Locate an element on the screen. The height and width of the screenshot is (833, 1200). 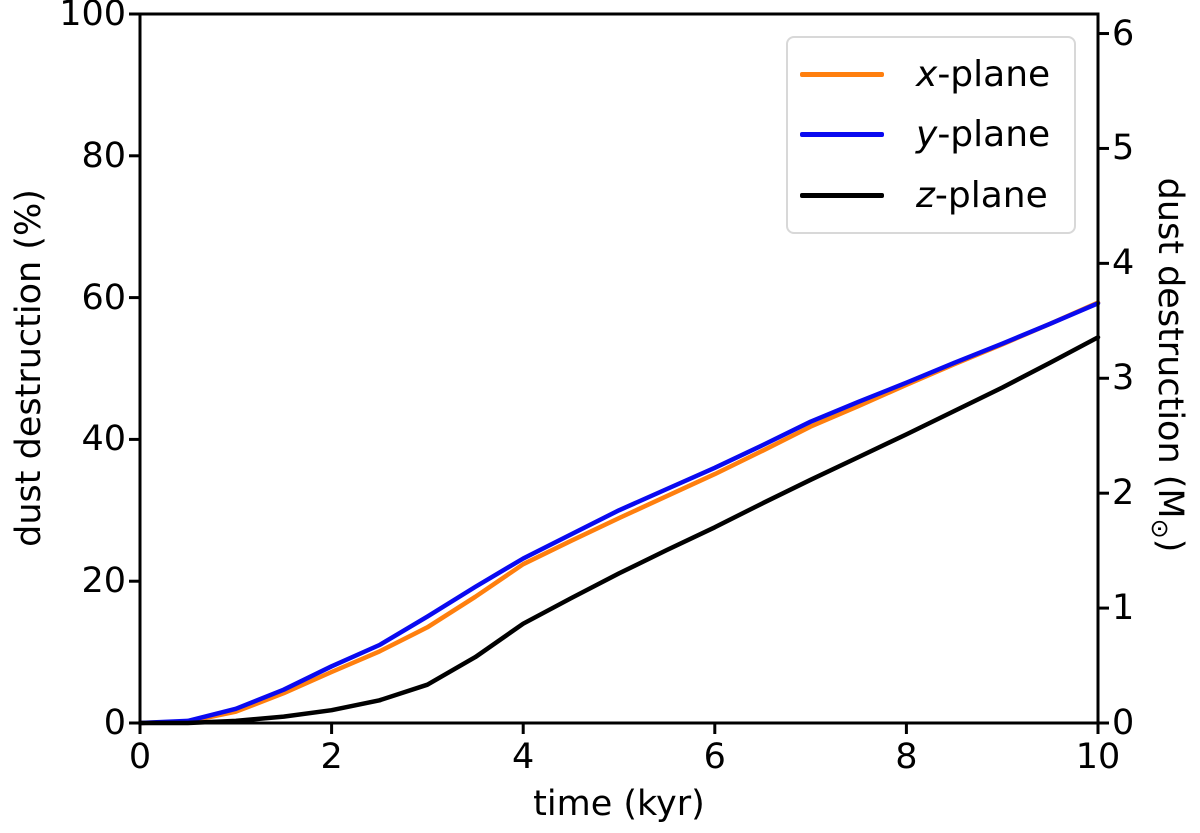
z-plane-line-swatch is located at coordinates (842, 196).